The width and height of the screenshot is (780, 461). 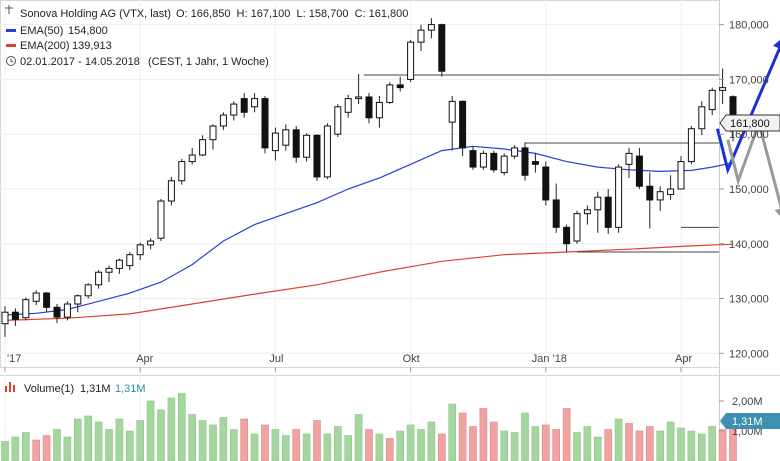 What do you see at coordinates (749, 26) in the screenshot?
I see `price-tick-label: 180,000` at bounding box center [749, 26].